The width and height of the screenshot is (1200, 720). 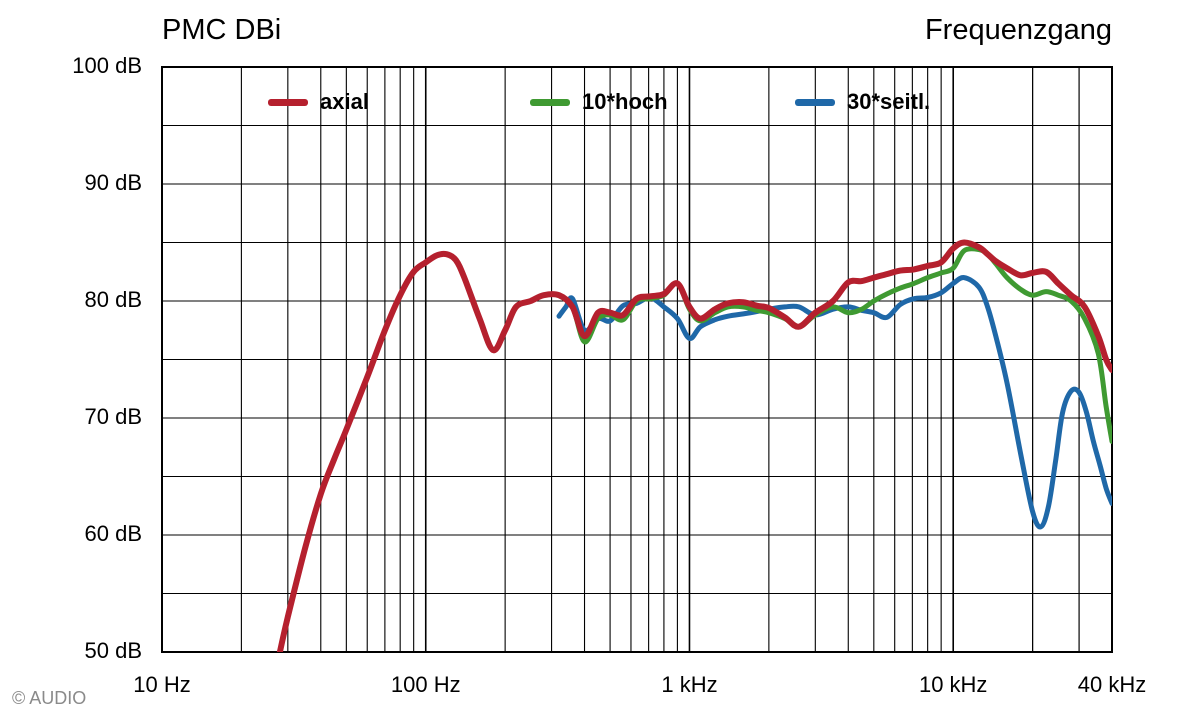 What do you see at coordinates (318, 102) in the screenshot?
I see `legend-item: axial` at bounding box center [318, 102].